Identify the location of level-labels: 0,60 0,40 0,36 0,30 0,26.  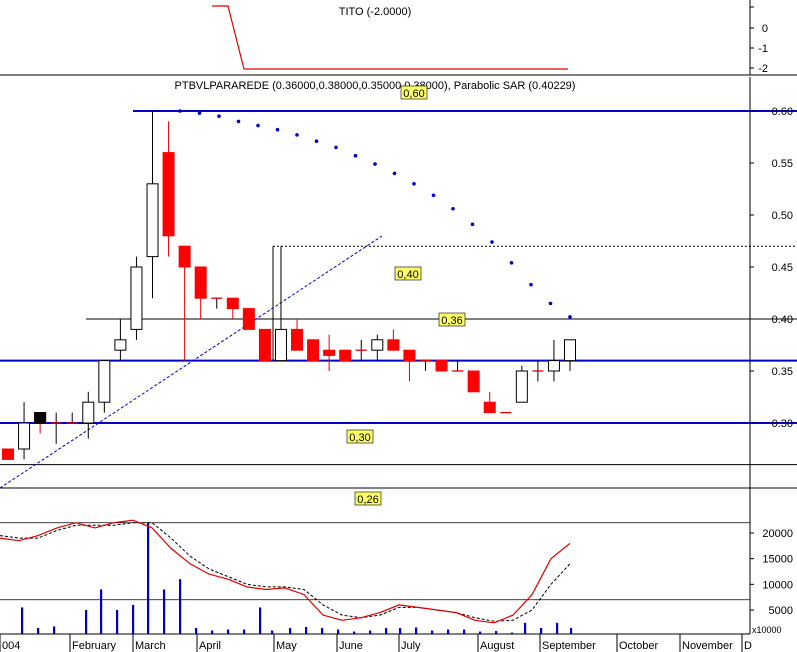
(406, 295).